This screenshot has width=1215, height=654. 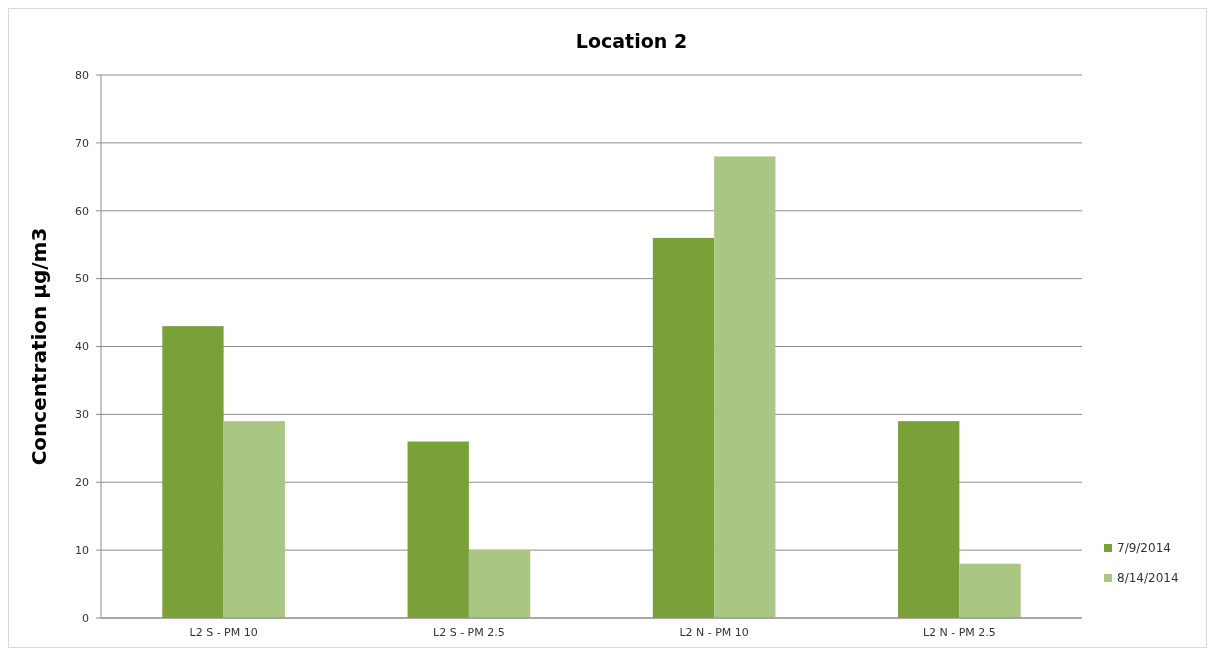 What do you see at coordinates (82, 550) in the screenshot?
I see `y-tick-label: 10` at bounding box center [82, 550].